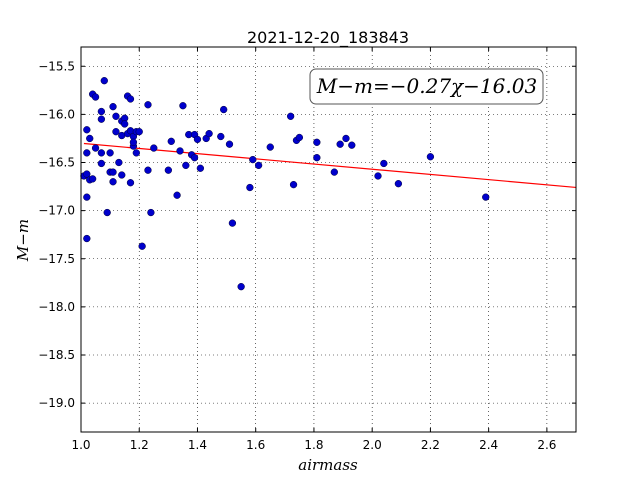  What do you see at coordinates (313, 445) in the screenshot?
I see `x-tick-label: 1.8` at bounding box center [313, 445].